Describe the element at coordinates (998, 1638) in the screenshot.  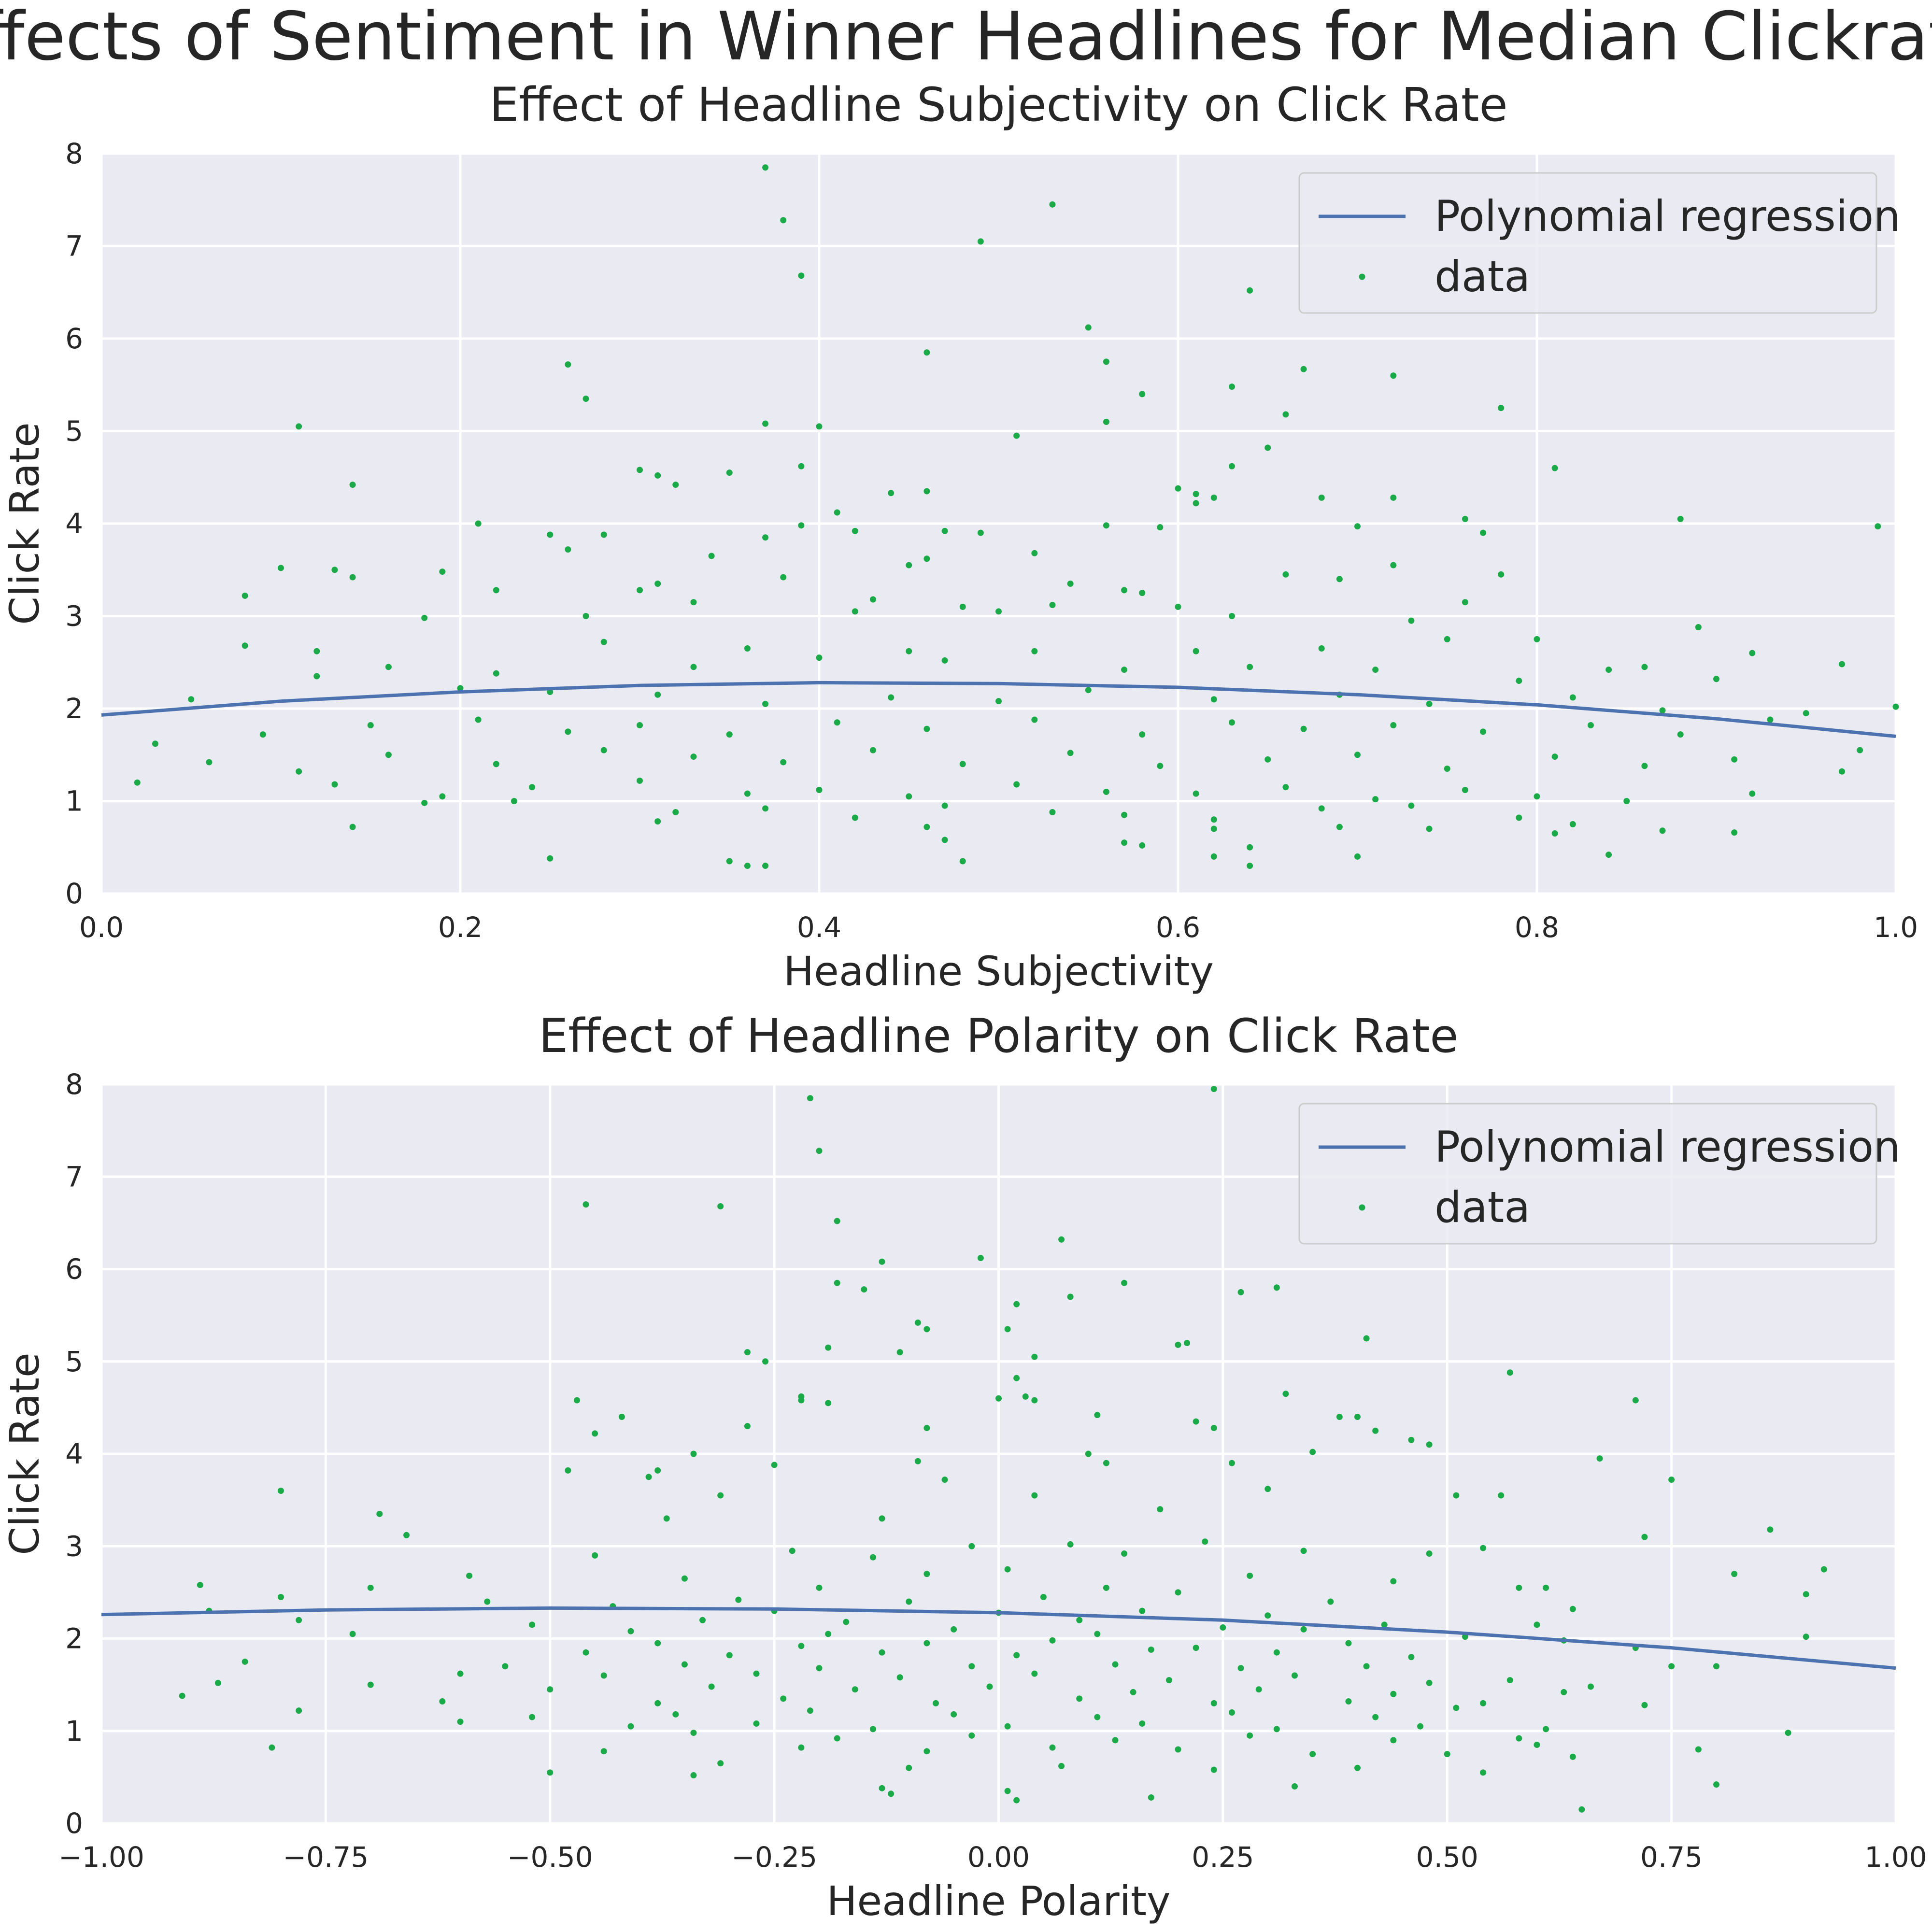
I see `plot2-regression-line` at that location.